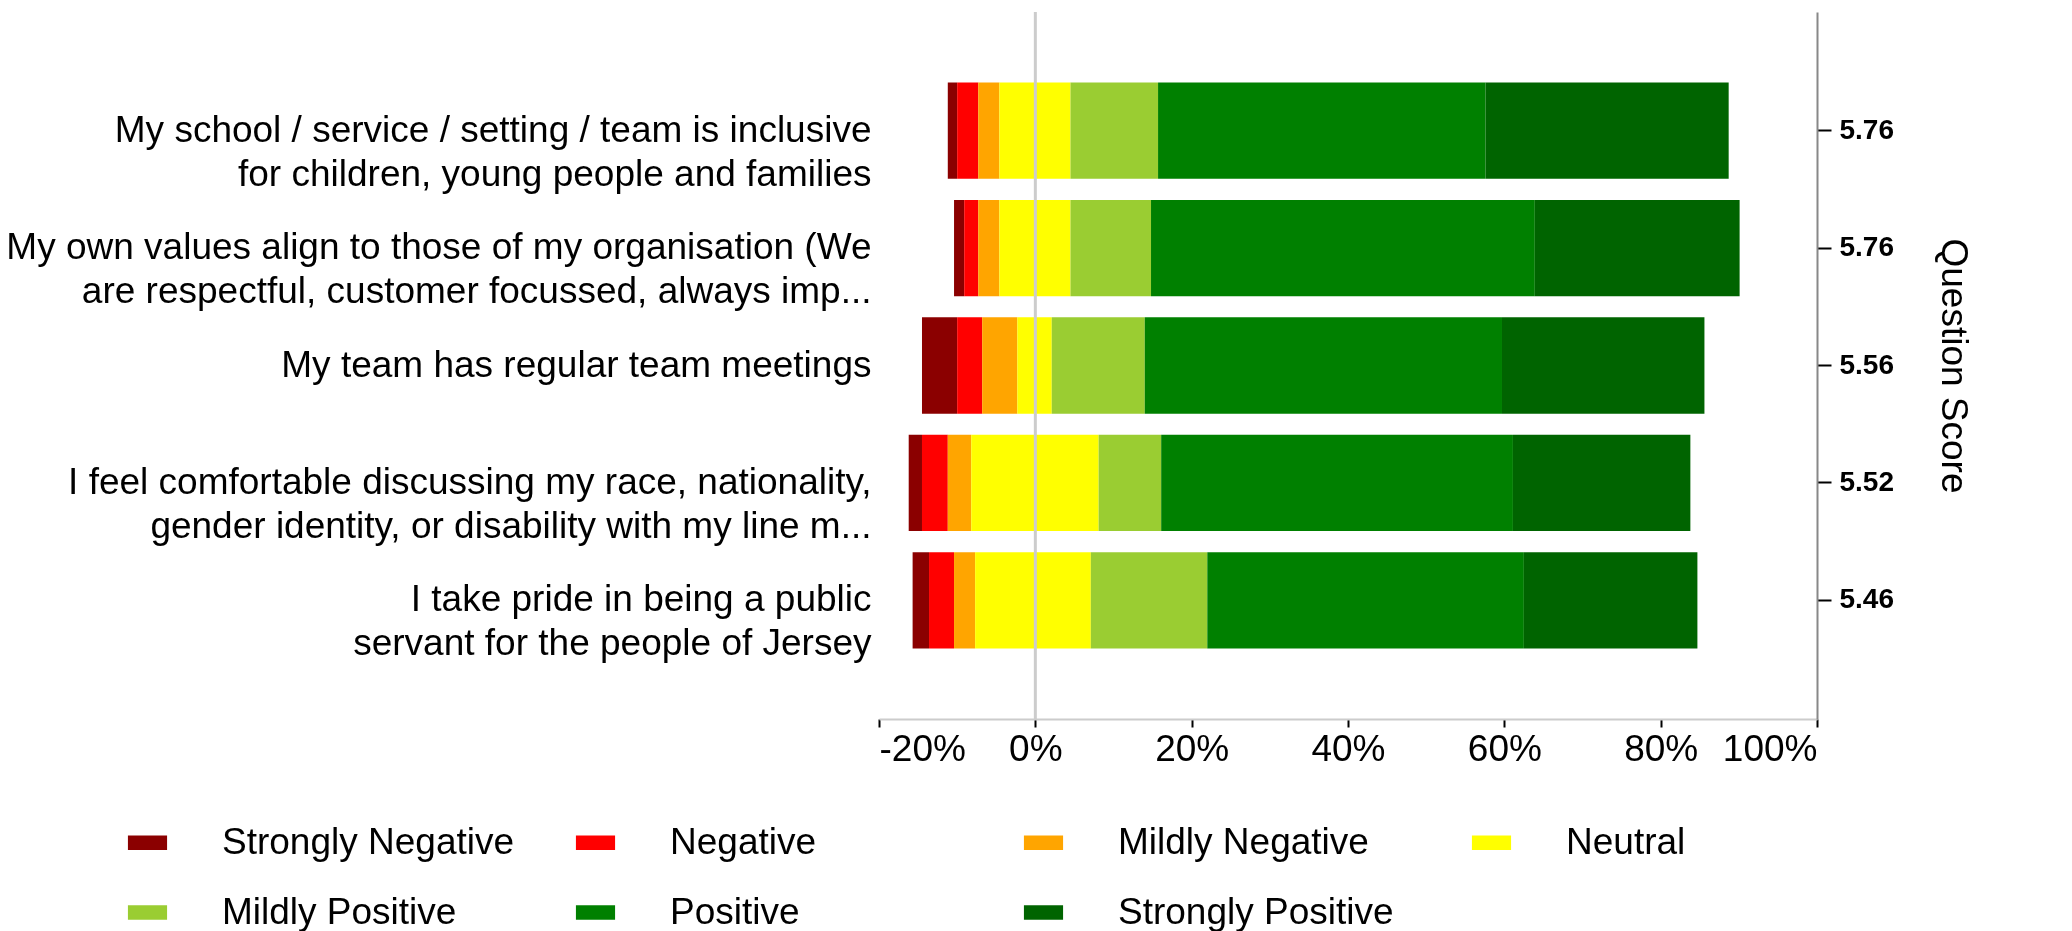 The image size is (2072, 931). I want to click on x-tick-label: 80%, so click(1661, 748).